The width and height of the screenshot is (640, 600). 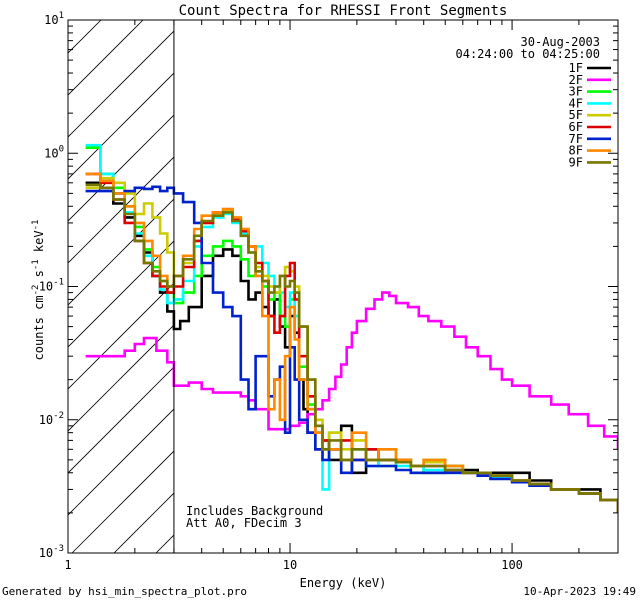 I want to click on legend-label: 5F, so click(x=576, y=115).